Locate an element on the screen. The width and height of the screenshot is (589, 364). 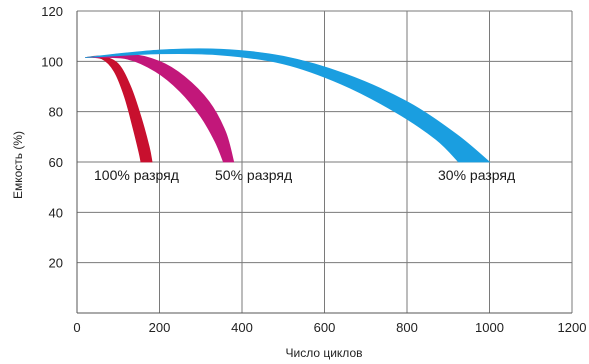
series-label-3: 30% разряд is located at coordinates (476, 175).